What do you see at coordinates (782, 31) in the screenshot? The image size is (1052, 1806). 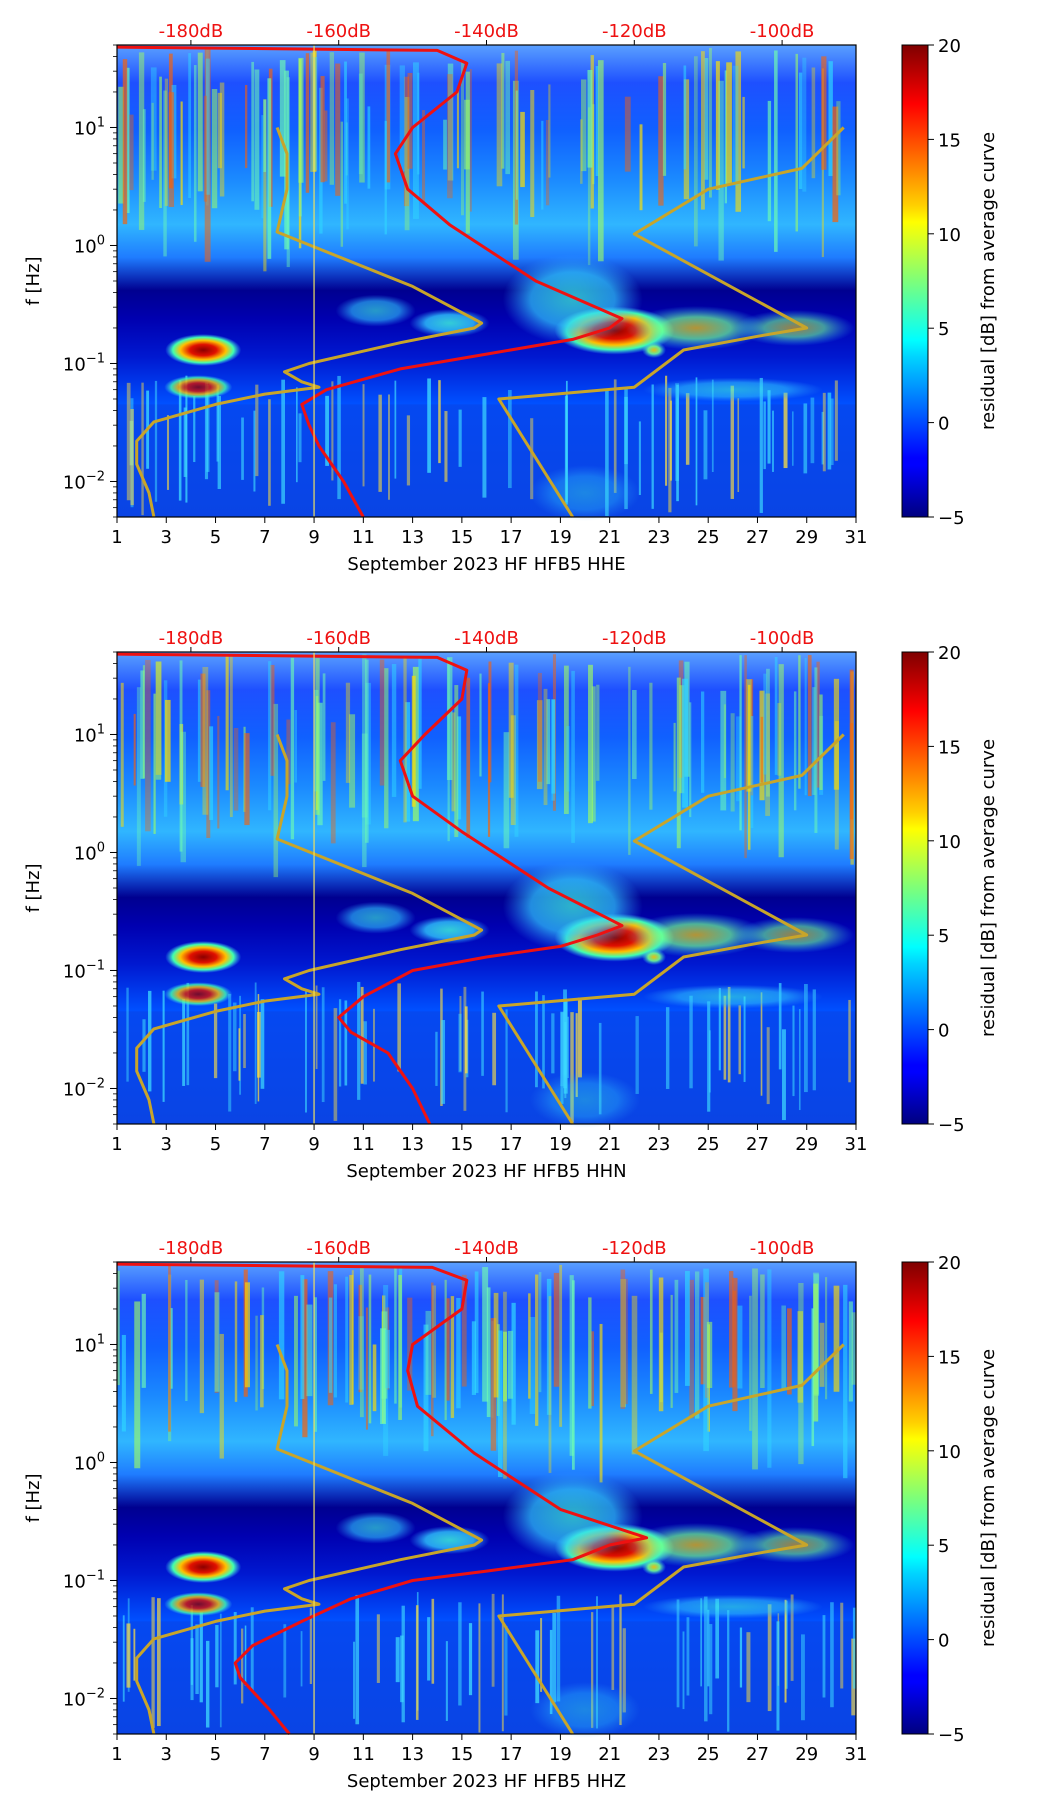 I see `top-tick-label: -100dB` at bounding box center [782, 31].